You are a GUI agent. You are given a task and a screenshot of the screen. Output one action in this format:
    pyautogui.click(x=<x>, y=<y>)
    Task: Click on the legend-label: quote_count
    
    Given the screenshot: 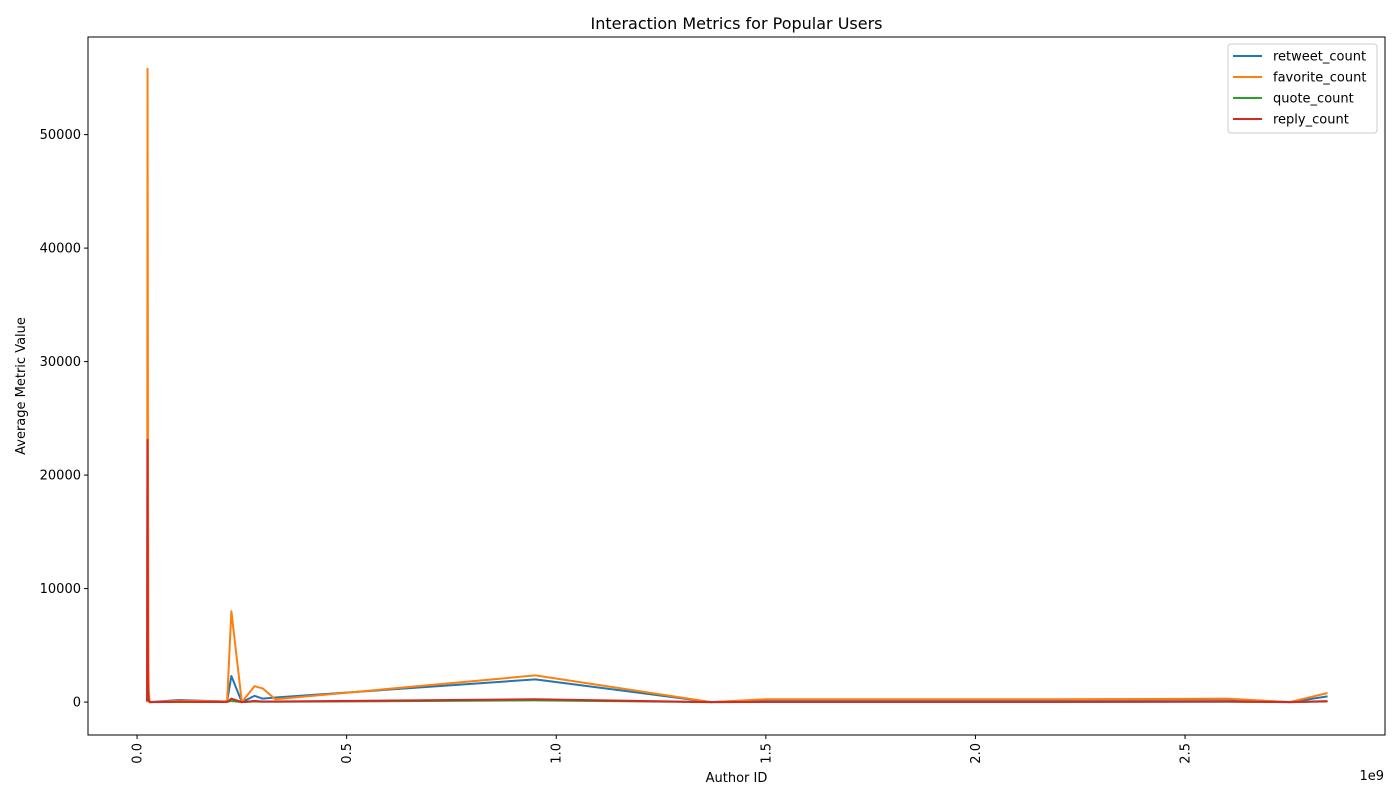 What is the action you would take?
    pyautogui.click(x=1313, y=99)
    